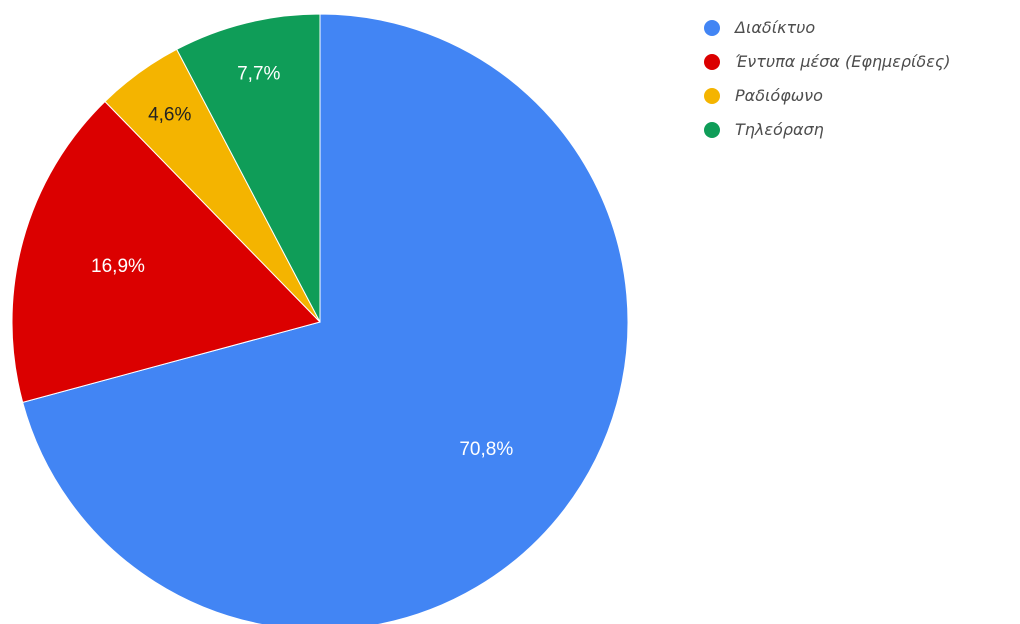 This screenshot has width=1020, height=624. What do you see at coordinates (258, 73) in the screenshot?
I see `slice-value-label-4: 7,7%` at bounding box center [258, 73].